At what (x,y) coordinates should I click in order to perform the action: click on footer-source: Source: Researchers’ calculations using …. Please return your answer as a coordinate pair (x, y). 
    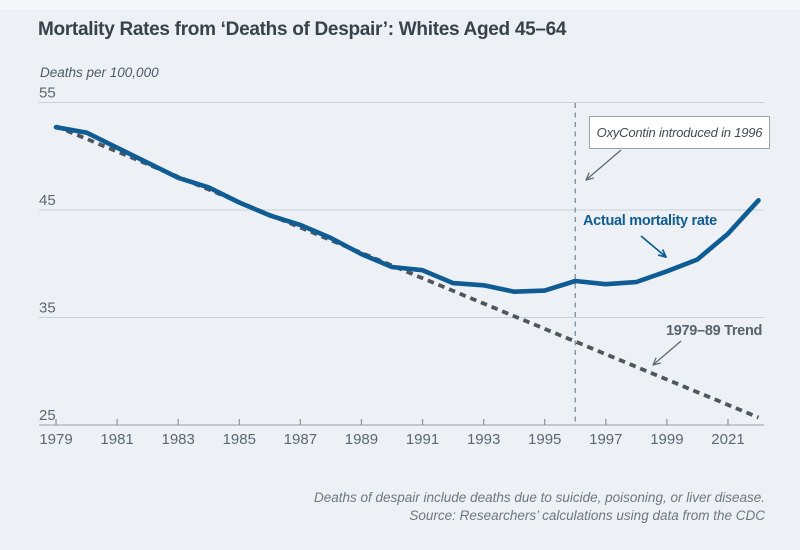
    Looking at the image, I should click on (587, 515).